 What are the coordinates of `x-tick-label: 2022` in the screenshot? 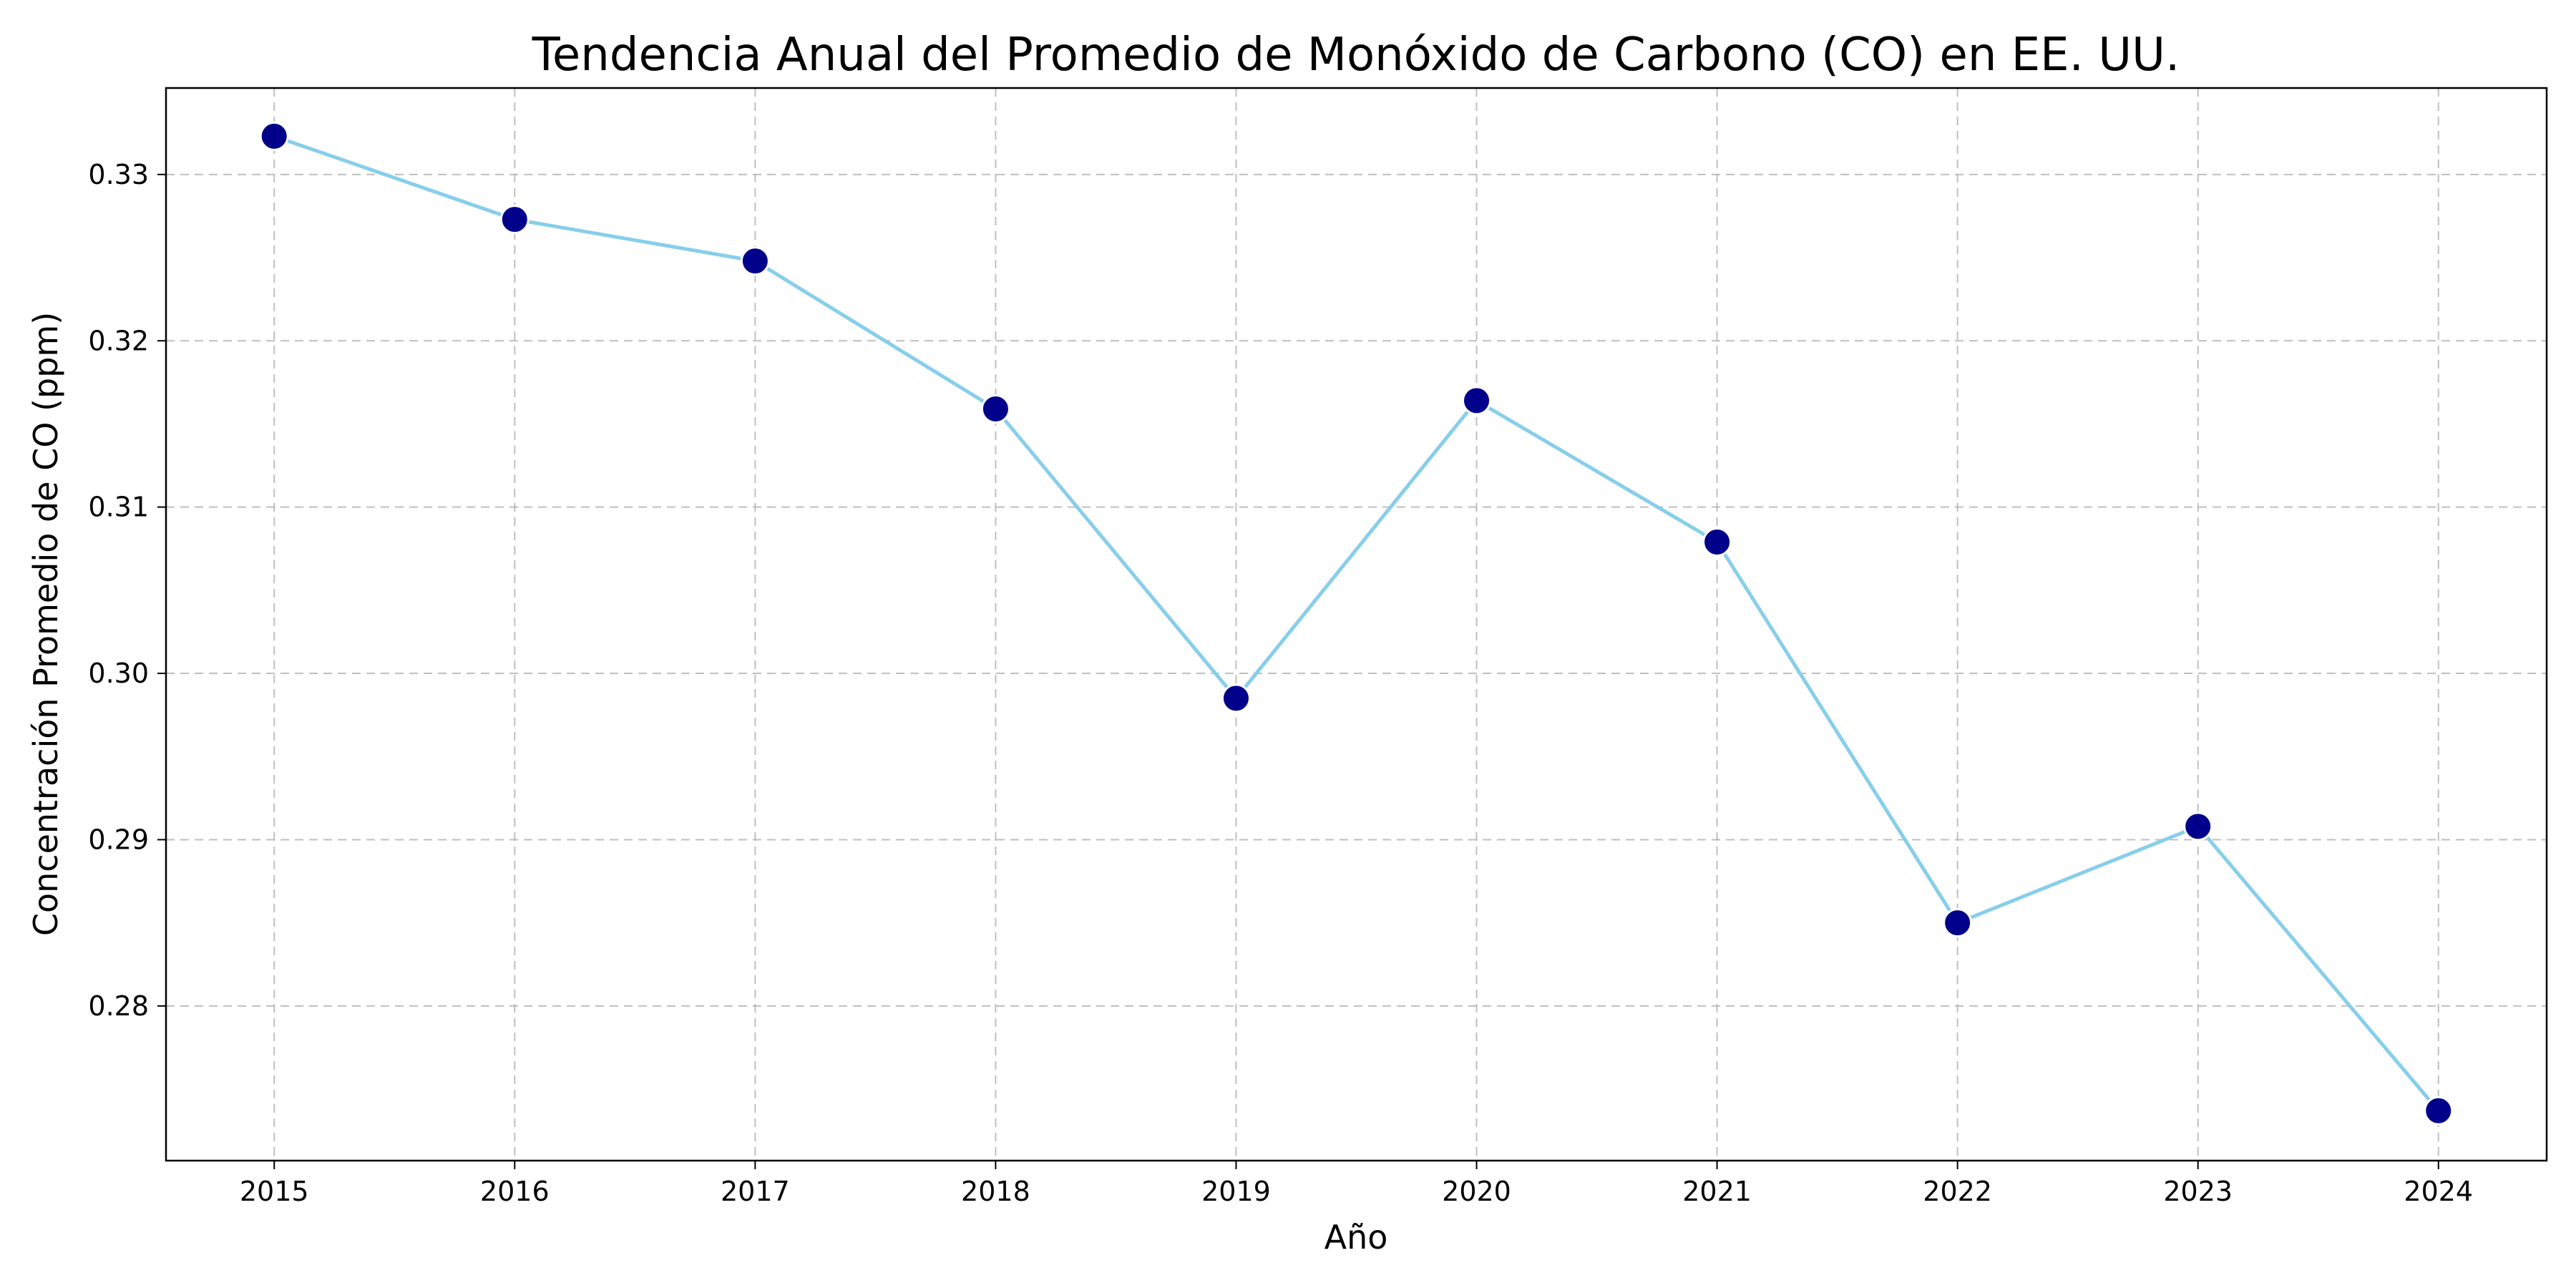 It's located at (1957, 1191).